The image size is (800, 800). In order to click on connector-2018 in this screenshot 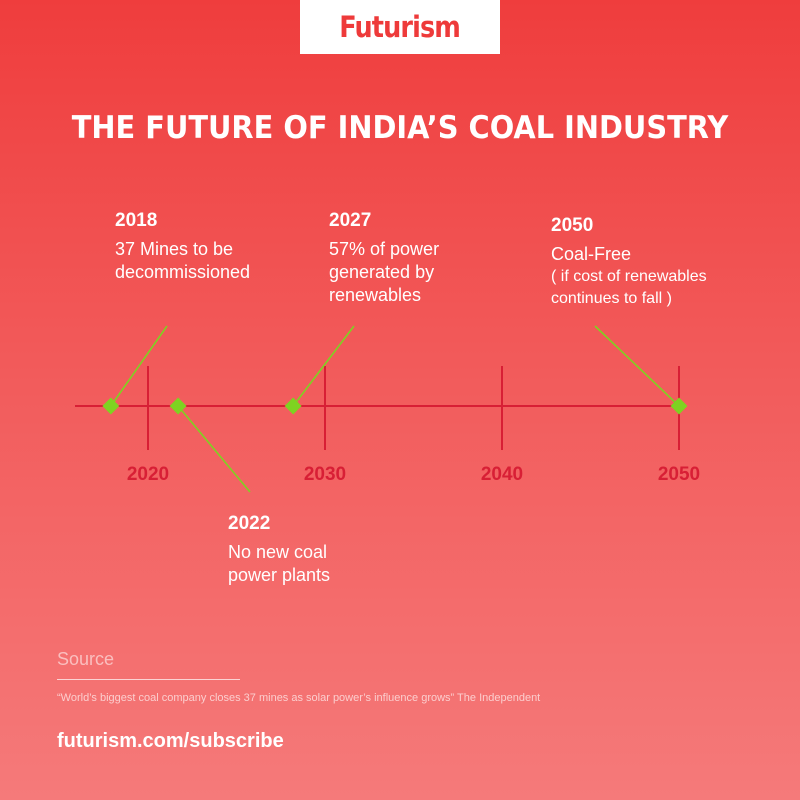, I will do `click(139, 366)`.